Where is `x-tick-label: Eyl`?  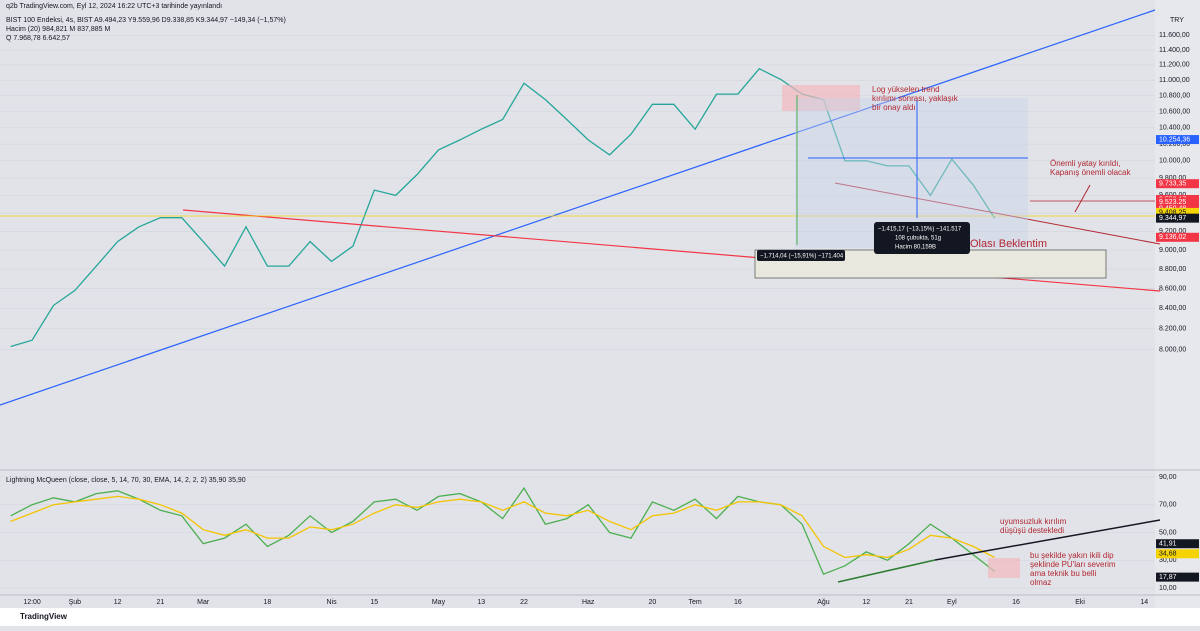 x-tick-label: Eyl is located at coordinates (952, 602).